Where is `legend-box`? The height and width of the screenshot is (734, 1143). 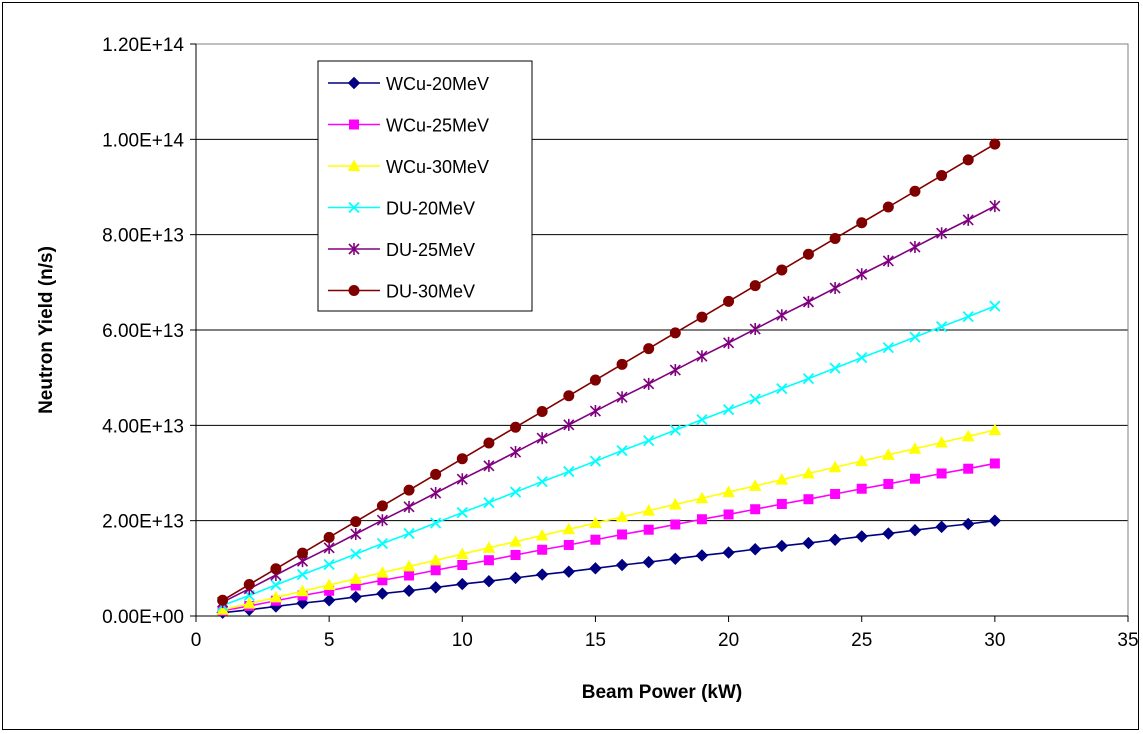
legend-box is located at coordinates (425, 186).